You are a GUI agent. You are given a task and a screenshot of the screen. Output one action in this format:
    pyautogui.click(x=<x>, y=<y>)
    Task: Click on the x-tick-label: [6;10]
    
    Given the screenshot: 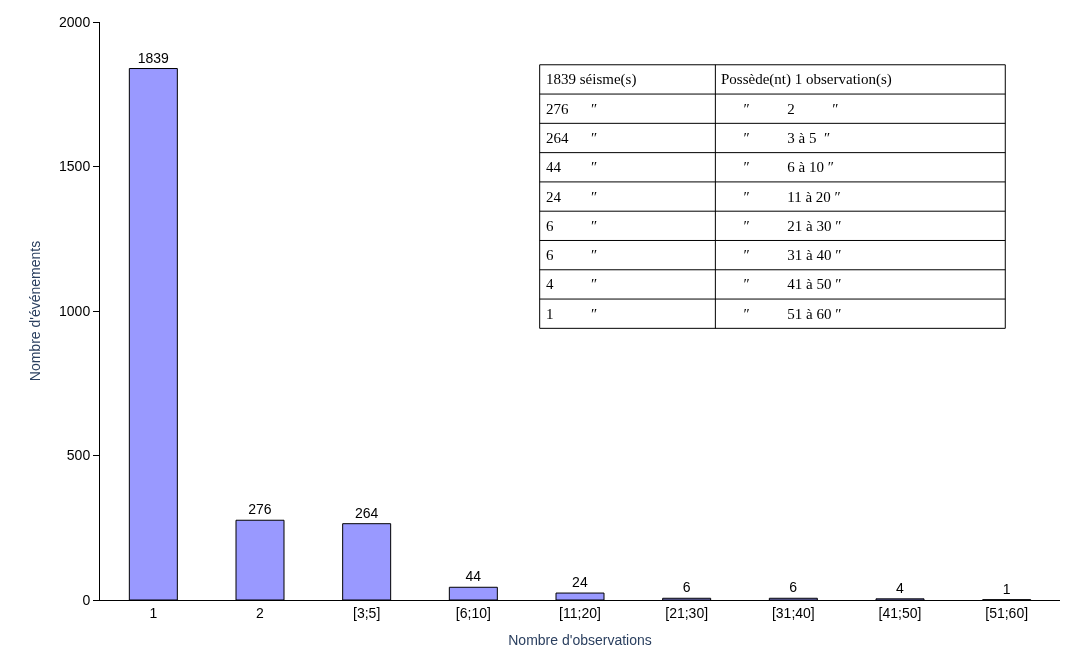 What is the action you would take?
    pyautogui.click(x=473, y=612)
    